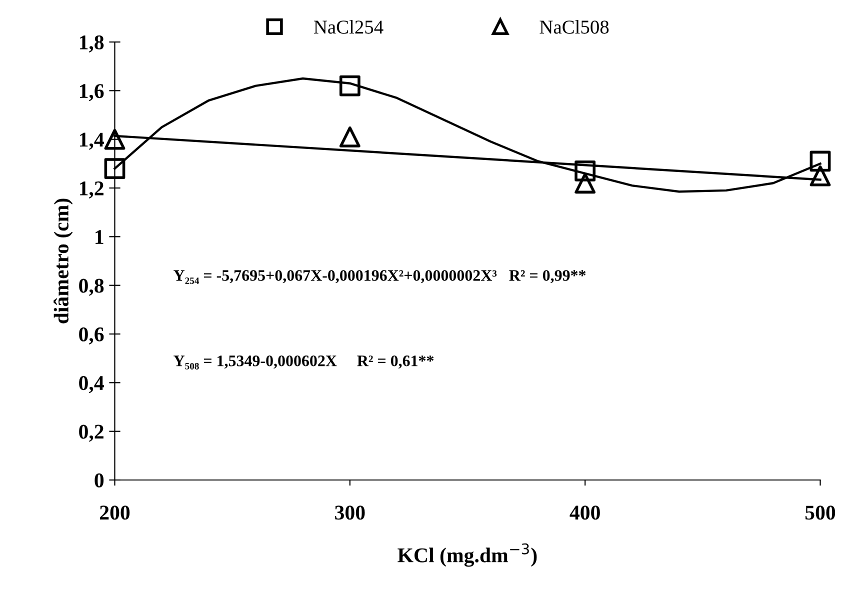 The width and height of the screenshot is (850, 600). Describe the element at coordinates (92, 141) in the screenshot. I see `y-tick-label: 1,4` at that location.